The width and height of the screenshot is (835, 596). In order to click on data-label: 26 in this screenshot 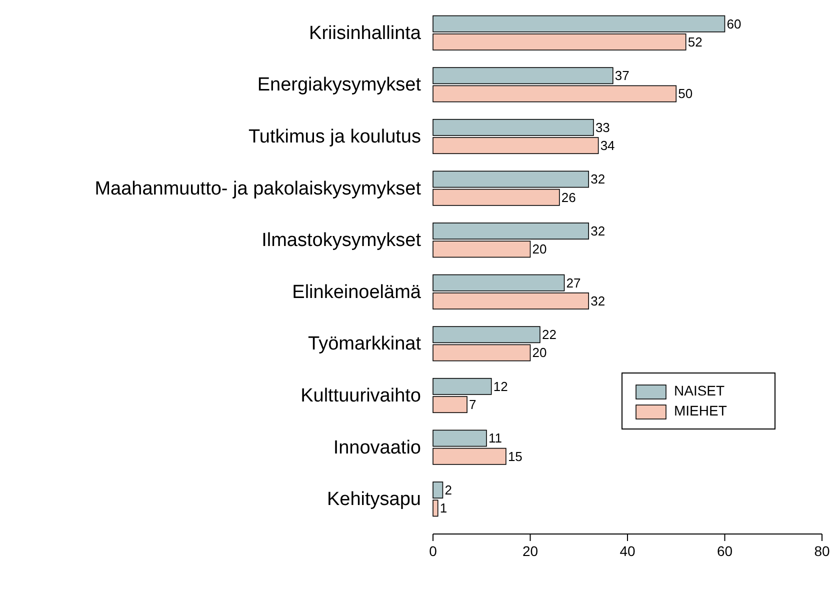, I will do `click(568, 197)`.